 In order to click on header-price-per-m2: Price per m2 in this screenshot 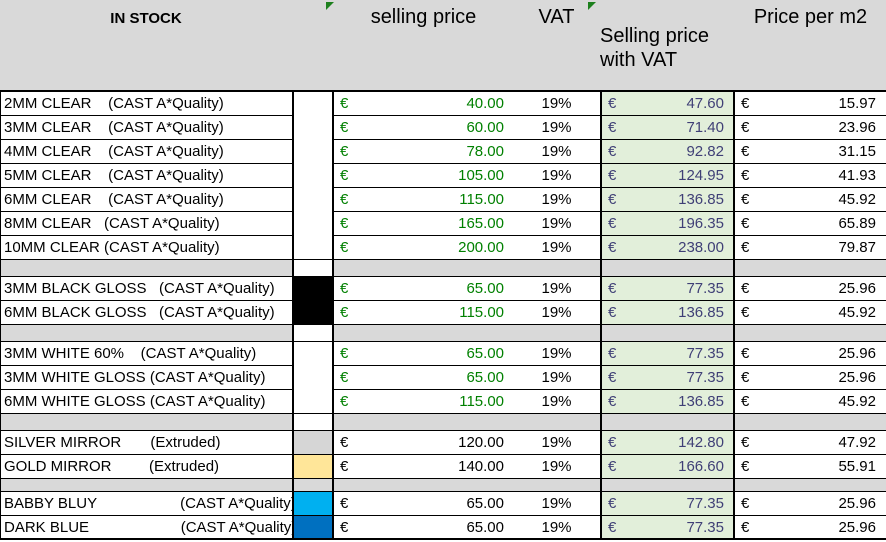, I will do `click(810, 45)`.